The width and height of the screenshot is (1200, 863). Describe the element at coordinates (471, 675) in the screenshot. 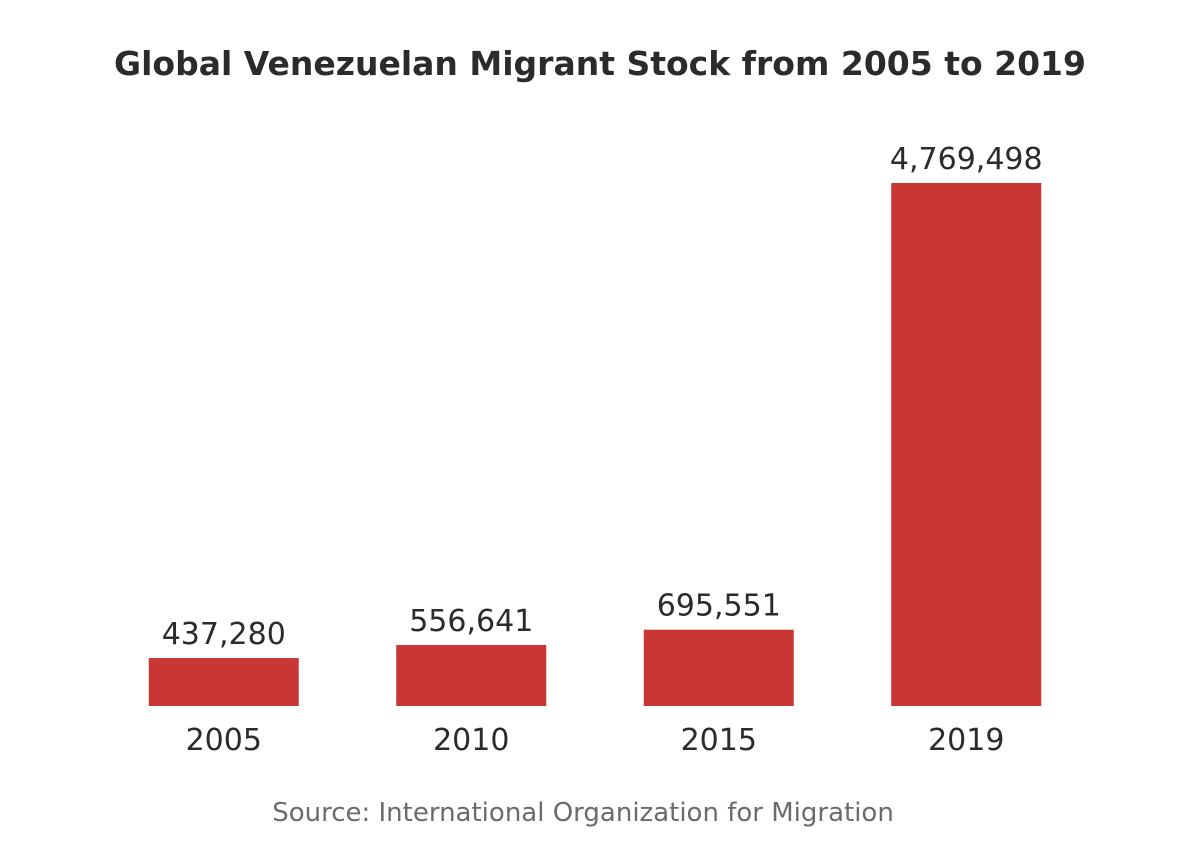

I see `bar-2010` at that location.